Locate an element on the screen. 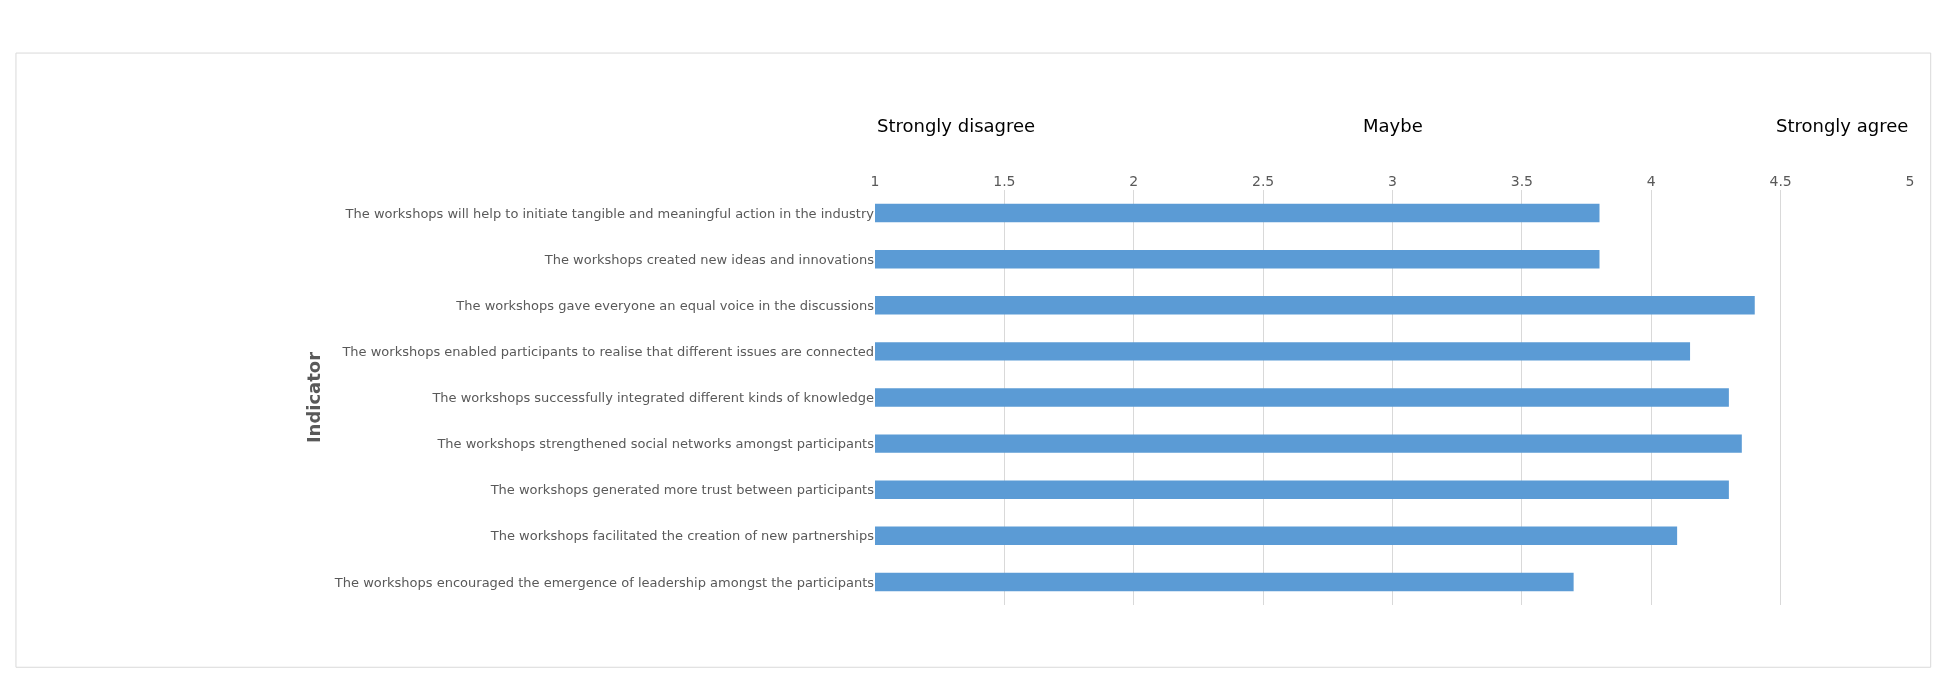 The image size is (1950, 700). y-axis-title: Indicator is located at coordinates (314, 397).